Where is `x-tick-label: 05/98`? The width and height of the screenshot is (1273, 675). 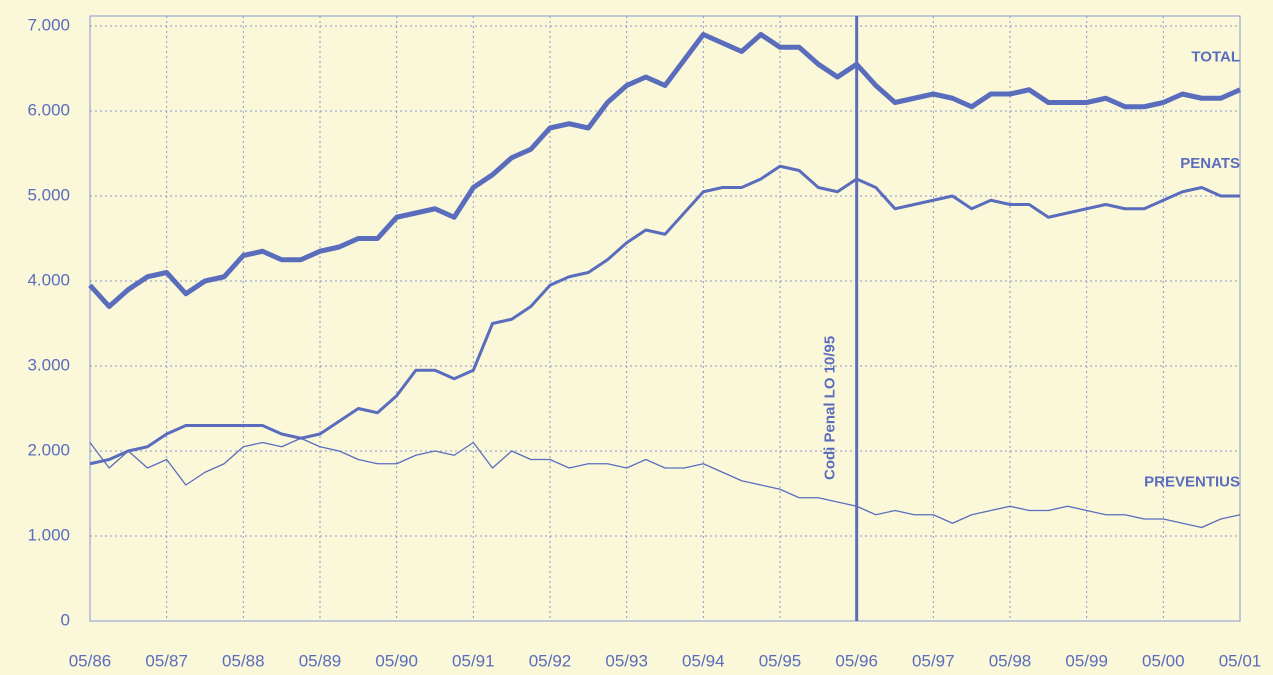 x-tick-label: 05/98 is located at coordinates (1010, 660).